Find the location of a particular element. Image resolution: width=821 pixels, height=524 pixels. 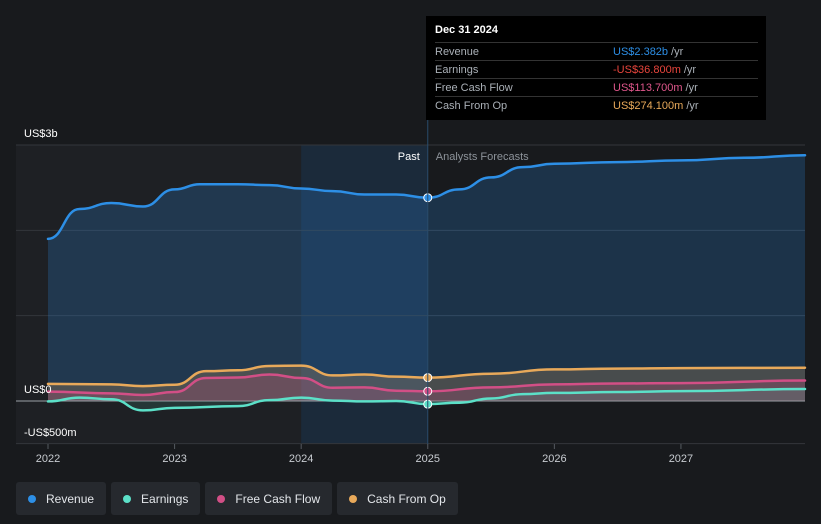

line-free-cash-flow is located at coordinates (426, 385).